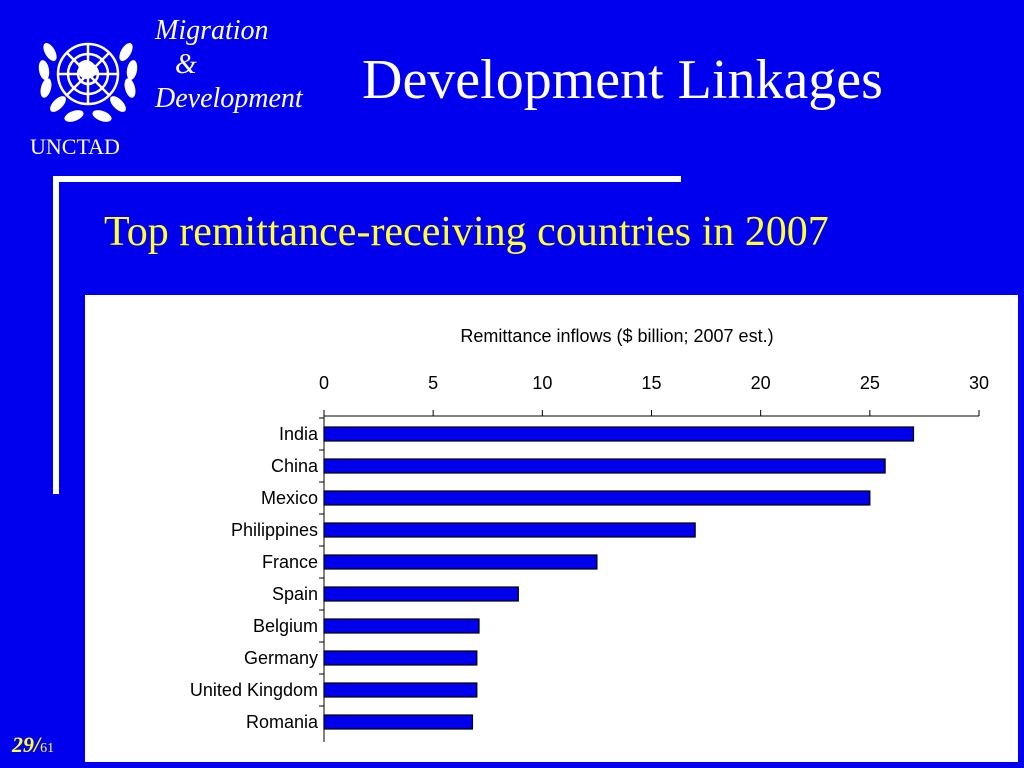 The image size is (1024, 768). What do you see at coordinates (56, 335) in the screenshot?
I see `decorative-rule-vertical` at bounding box center [56, 335].